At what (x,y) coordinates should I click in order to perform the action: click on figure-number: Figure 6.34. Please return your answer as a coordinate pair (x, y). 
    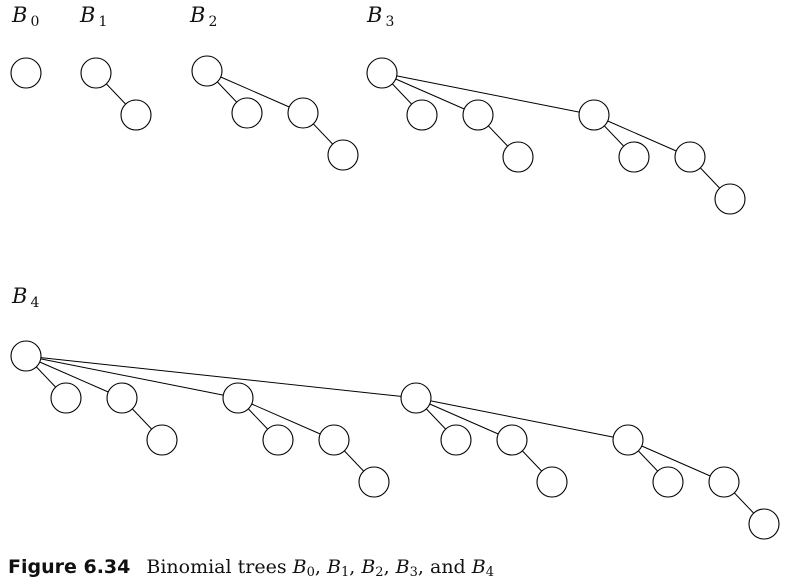
    Looking at the image, I should click on (69, 567).